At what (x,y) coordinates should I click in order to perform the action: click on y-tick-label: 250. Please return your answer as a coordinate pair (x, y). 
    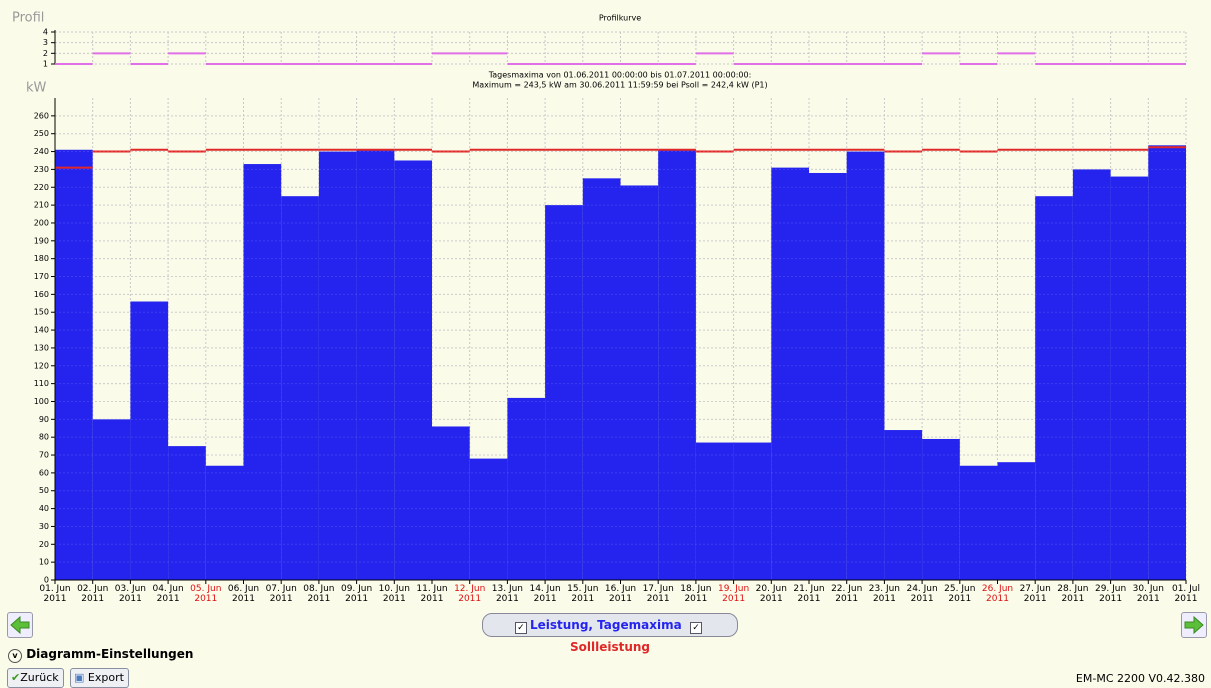
    Looking at the image, I should click on (41, 133).